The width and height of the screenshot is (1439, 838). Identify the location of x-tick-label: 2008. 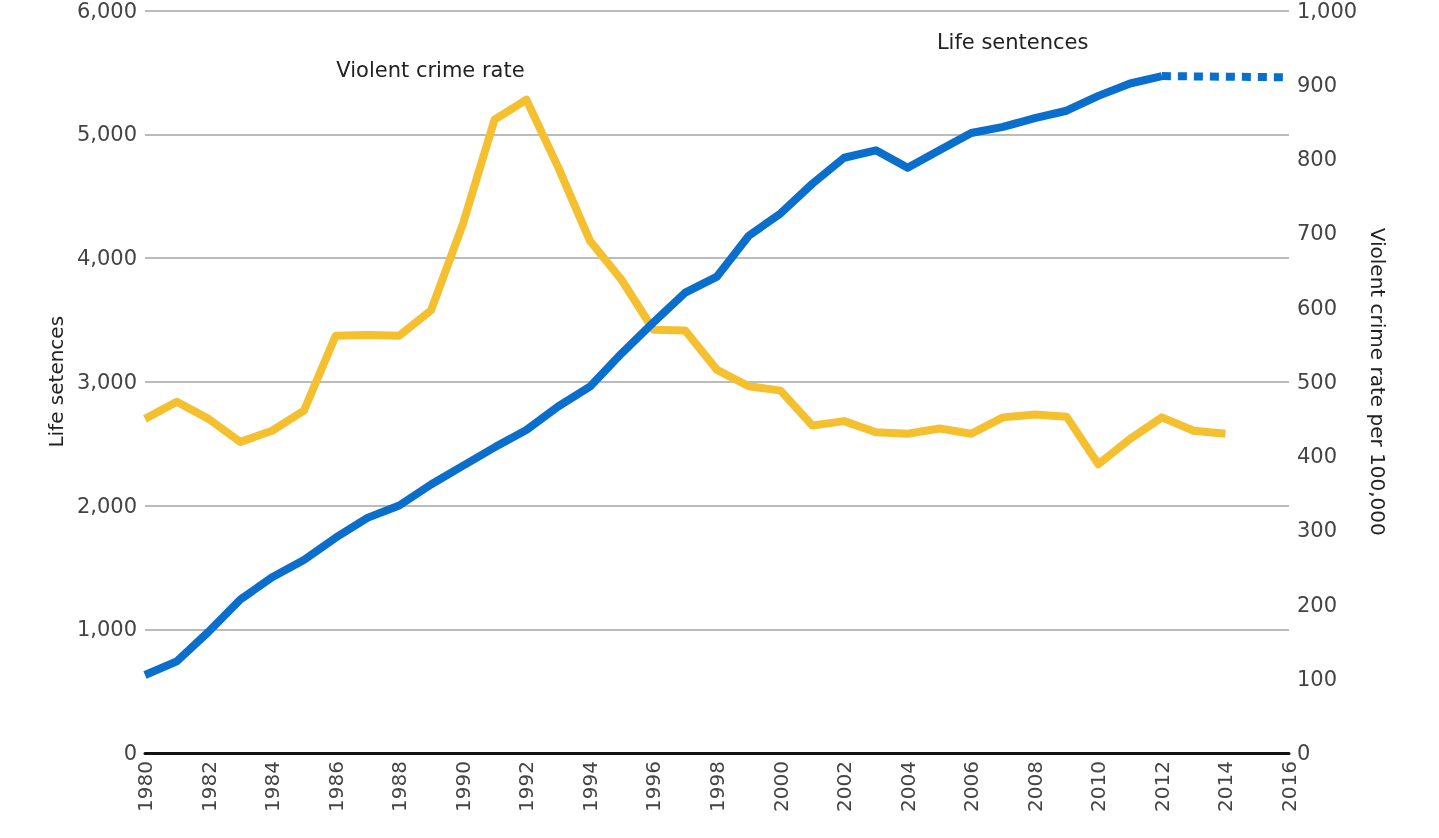
(1034, 786).